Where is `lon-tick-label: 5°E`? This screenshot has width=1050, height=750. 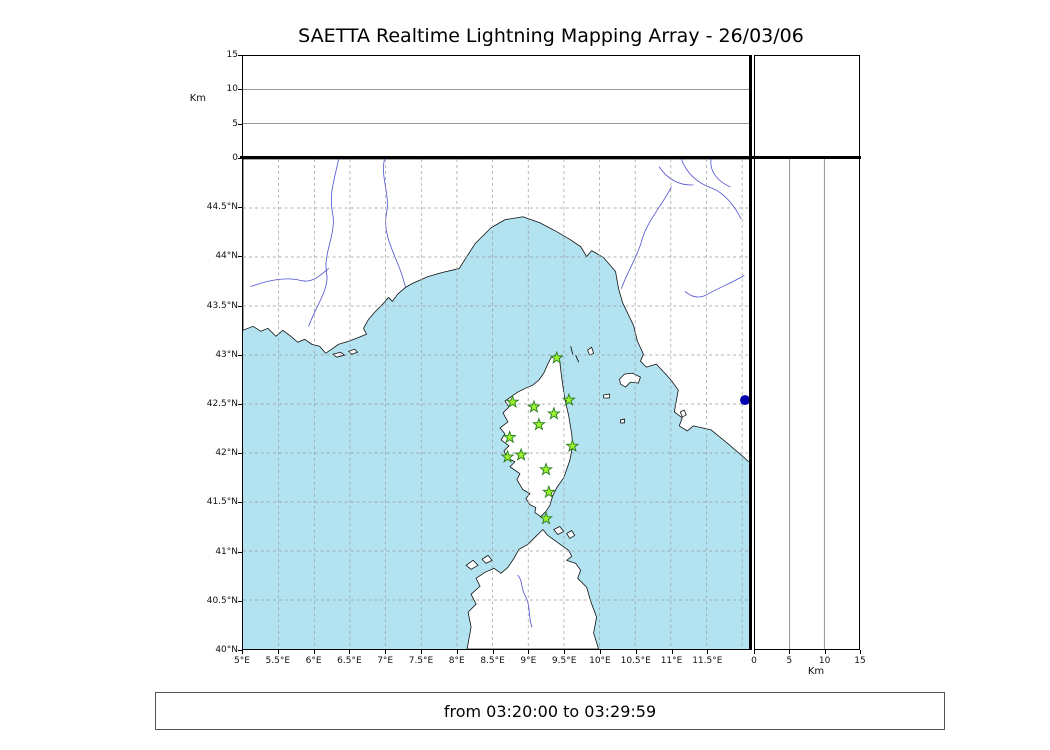
lon-tick-label: 5°E is located at coordinates (242, 661).